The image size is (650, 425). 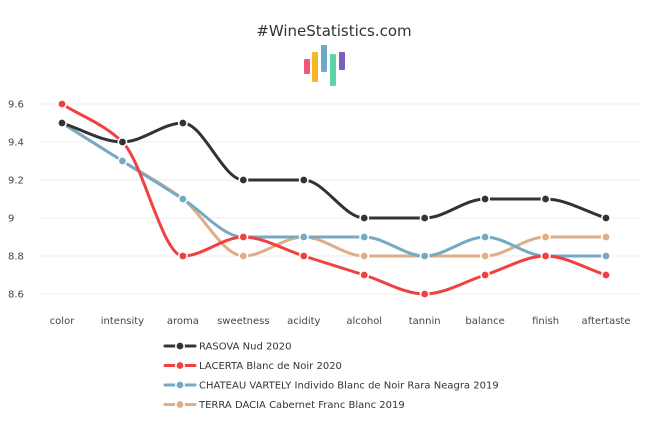 I want to click on x-tick-label-tannin: tannin, so click(x=425, y=321).